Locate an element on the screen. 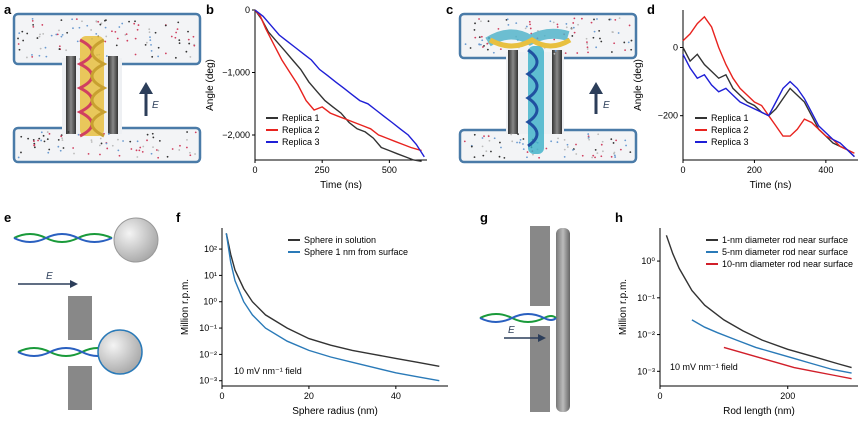 Image resolution: width=865 pixels, height=425 pixels. legend-label-h-3: 10-nm diameter rod near surface is located at coordinates (787, 264).